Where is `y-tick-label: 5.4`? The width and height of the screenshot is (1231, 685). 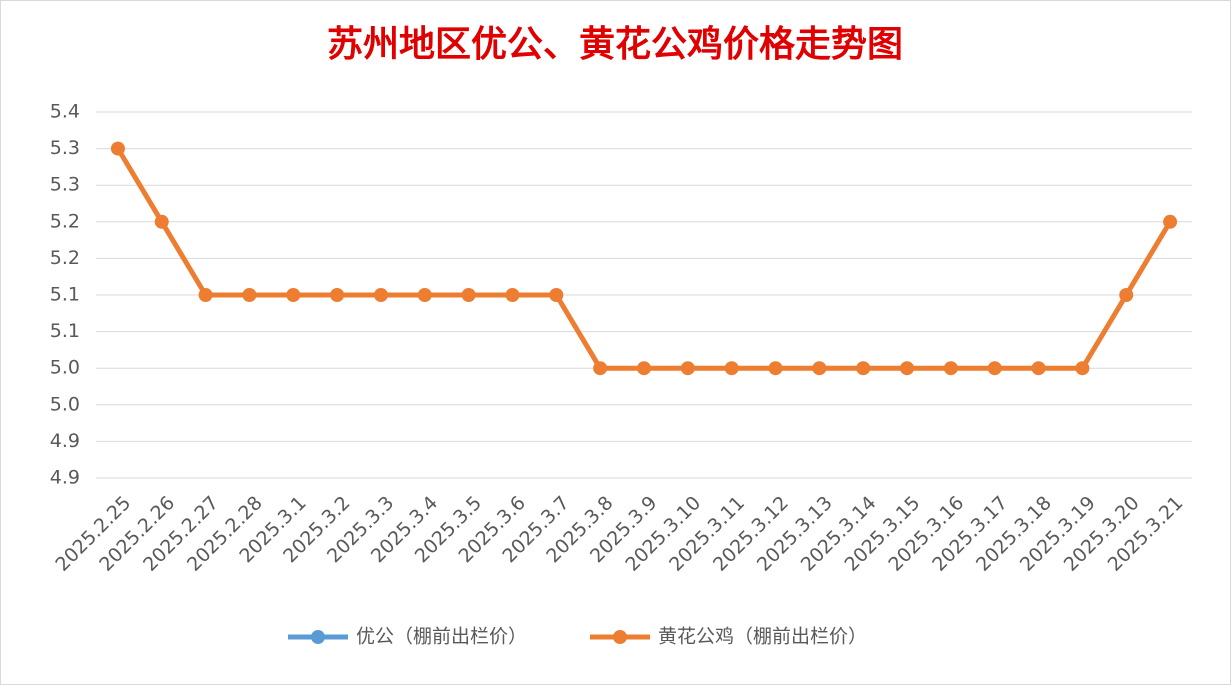
y-tick-label: 5.4 is located at coordinates (65, 112).